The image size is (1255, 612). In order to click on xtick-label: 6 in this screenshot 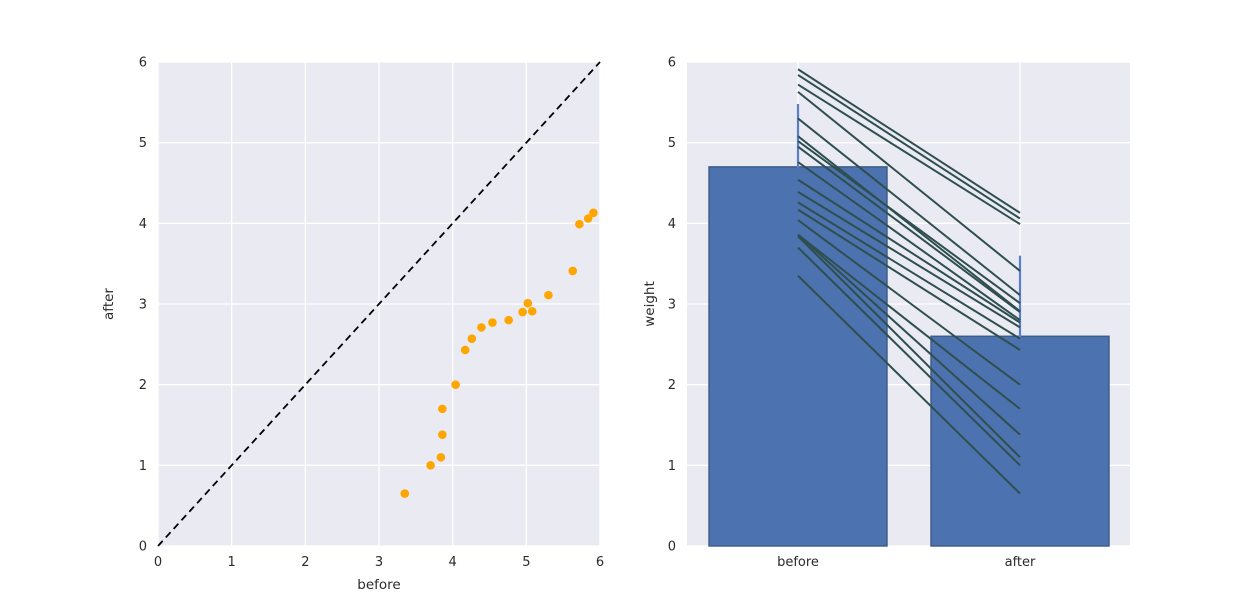, I will do `click(600, 562)`.